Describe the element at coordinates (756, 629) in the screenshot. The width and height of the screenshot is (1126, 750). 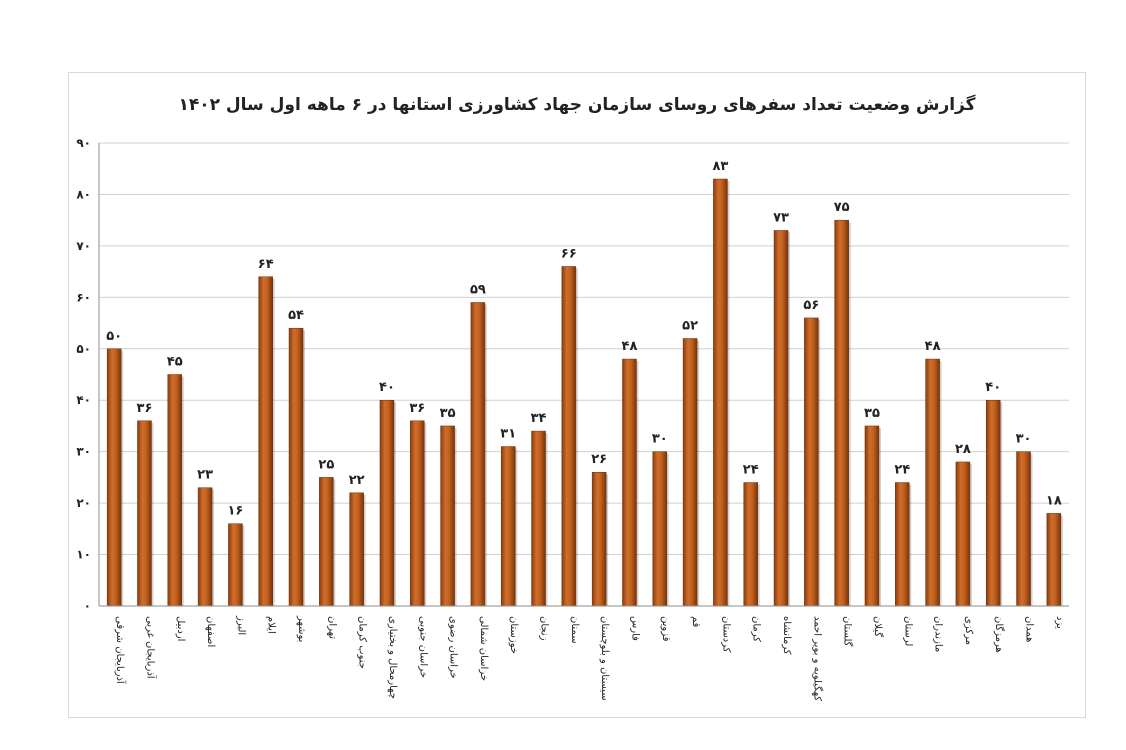
I see `category-label: کرمان` at that location.